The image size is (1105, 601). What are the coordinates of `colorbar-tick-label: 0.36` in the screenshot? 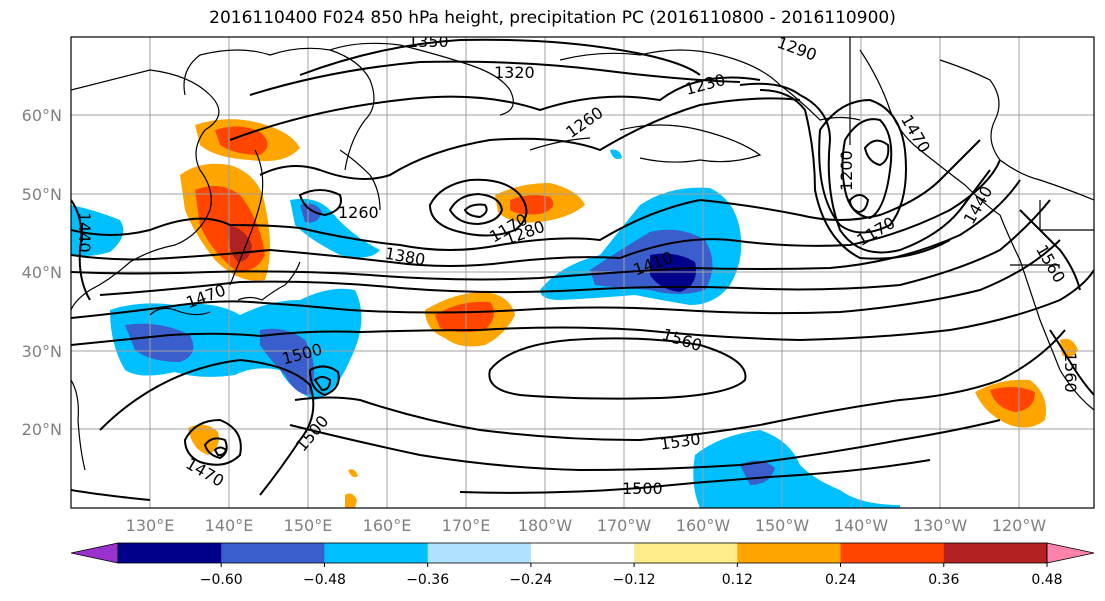 It's located at (943, 580).